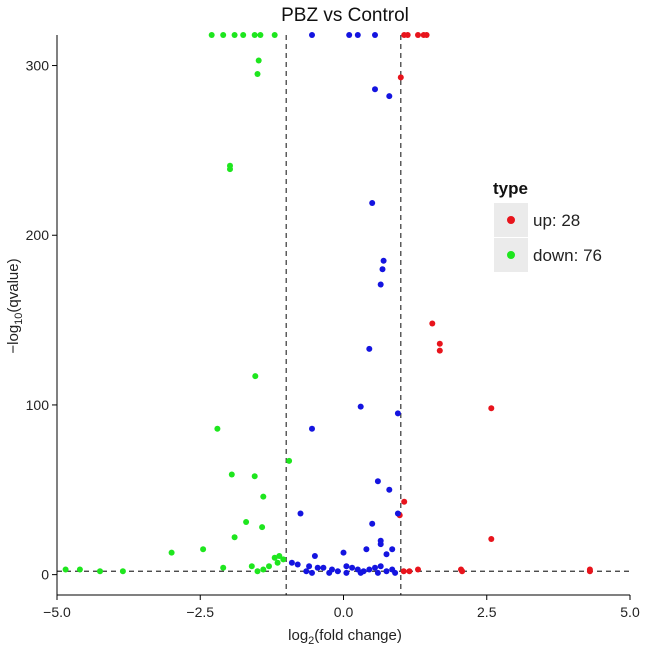 This screenshot has height=645, width=645. I want to click on x-tick-label: −5.0, so click(57, 612).